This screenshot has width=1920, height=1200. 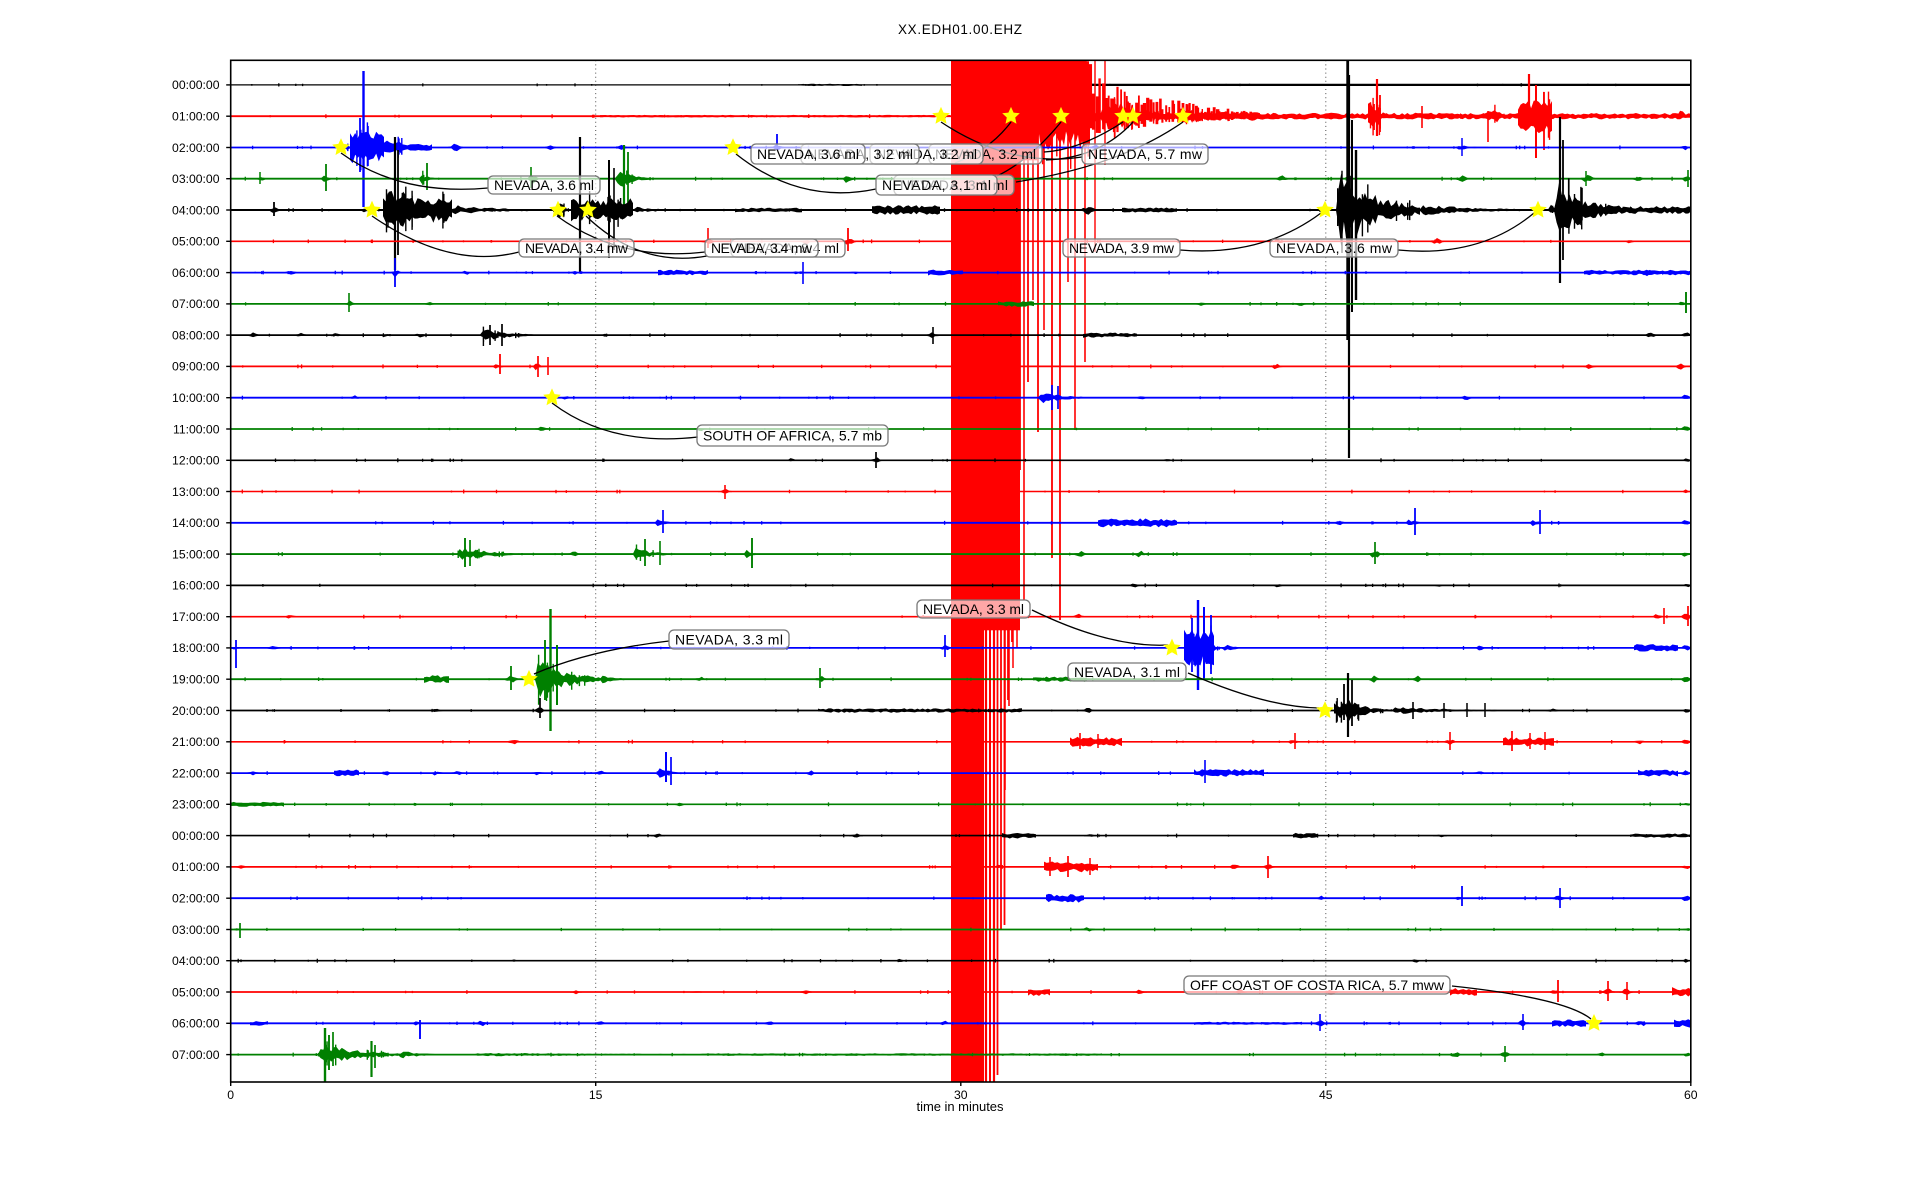 What do you see at coordinates (1326, 1095) in the screenshot?
I see `svg-text: 45` at bounding box center [1326, 1095].